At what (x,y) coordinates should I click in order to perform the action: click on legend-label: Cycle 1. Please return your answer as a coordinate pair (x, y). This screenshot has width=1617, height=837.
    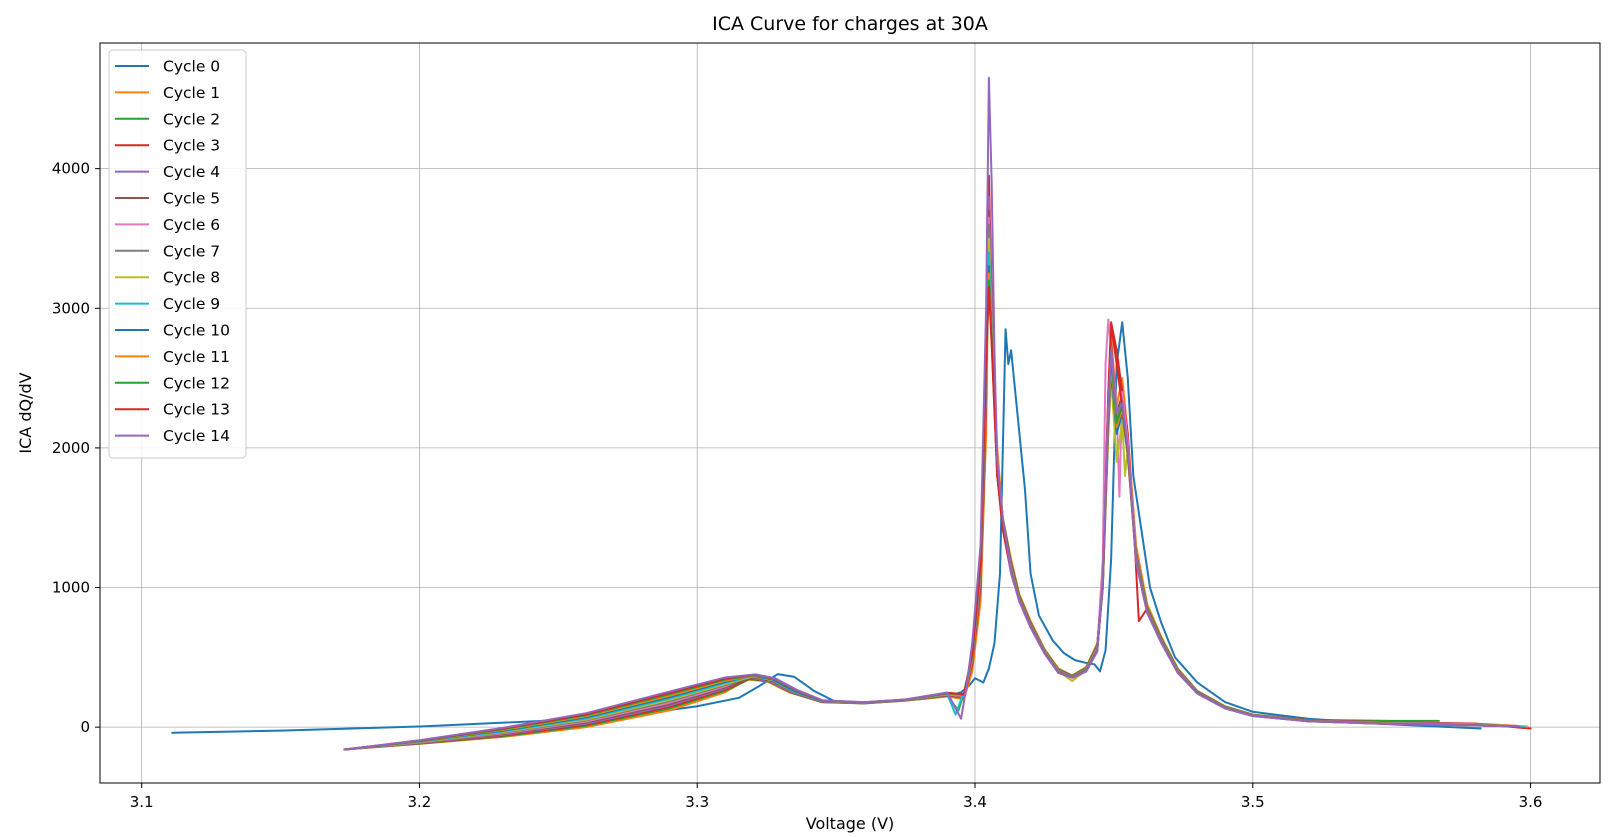
    Looking at the image, I should click on (191, 93).